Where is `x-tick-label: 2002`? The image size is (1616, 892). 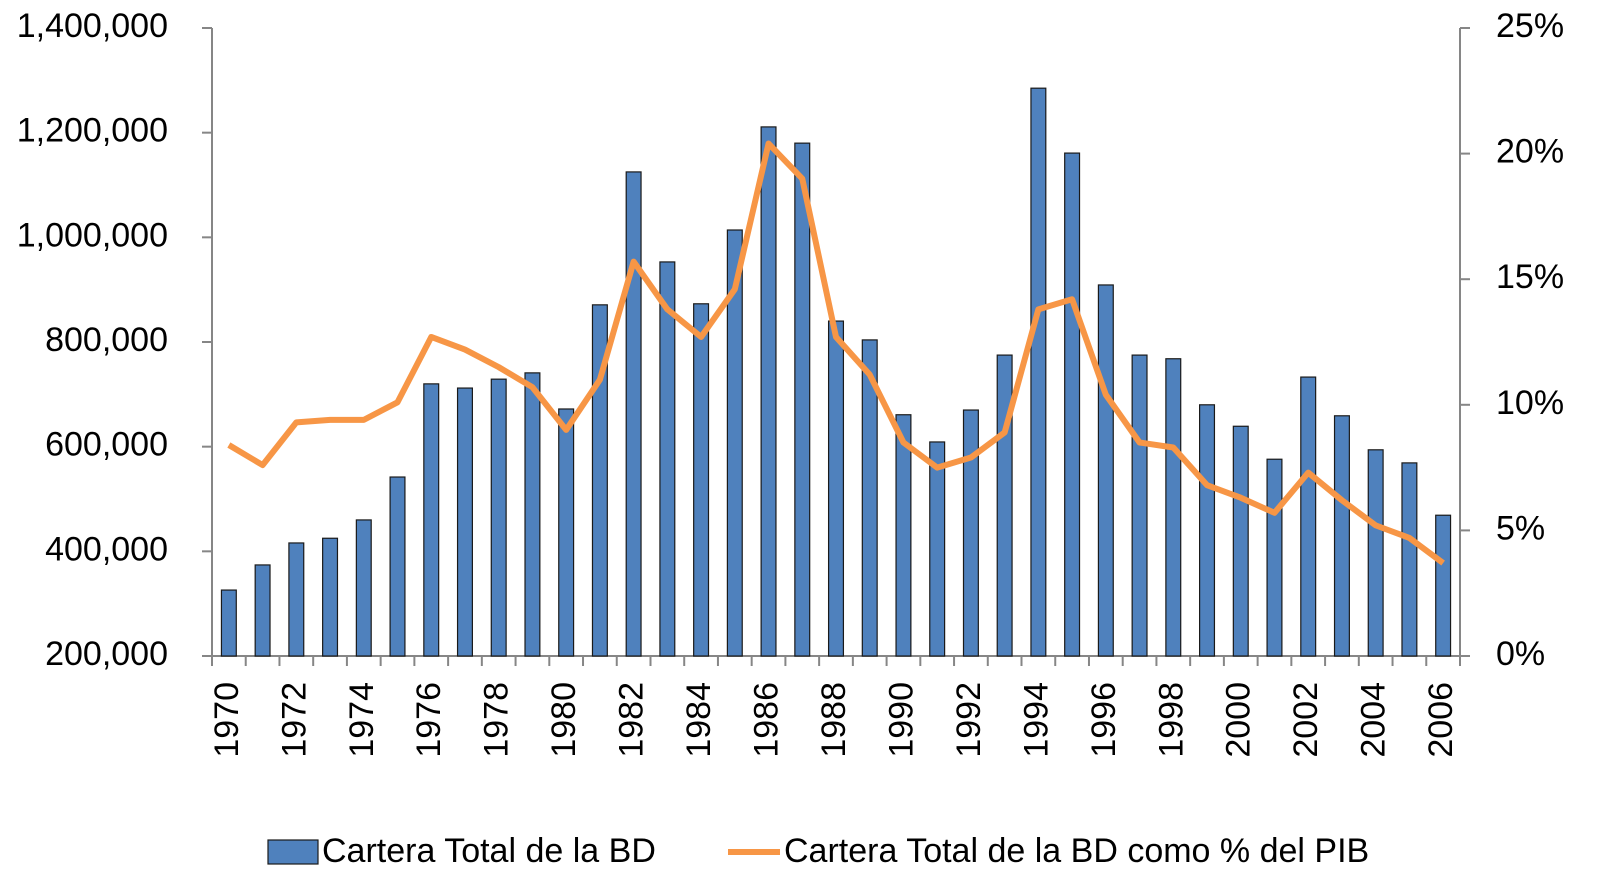 x-tick-label: 2002 is located at coordinates (1306, 720).